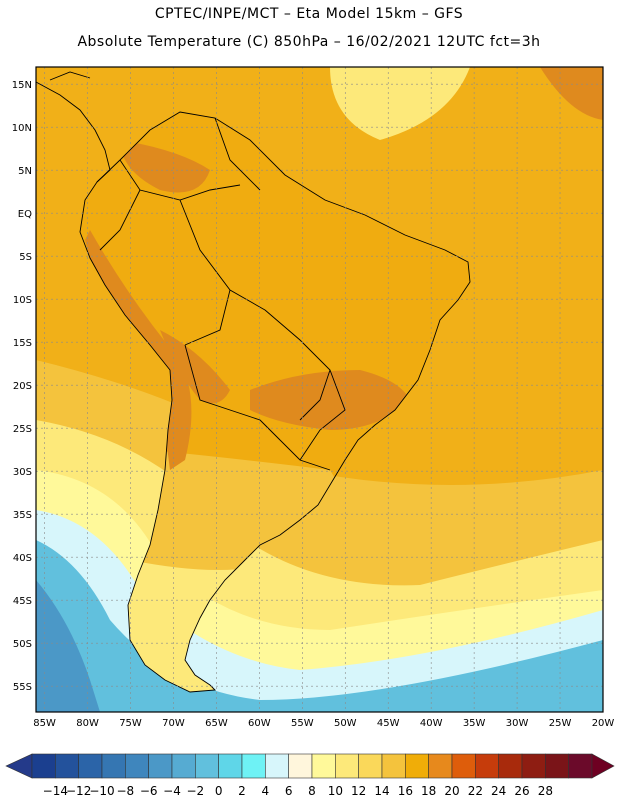 The height and width of the screenshot is (800, 618). I want to click on lat-label: 20S, so click(22, 386).